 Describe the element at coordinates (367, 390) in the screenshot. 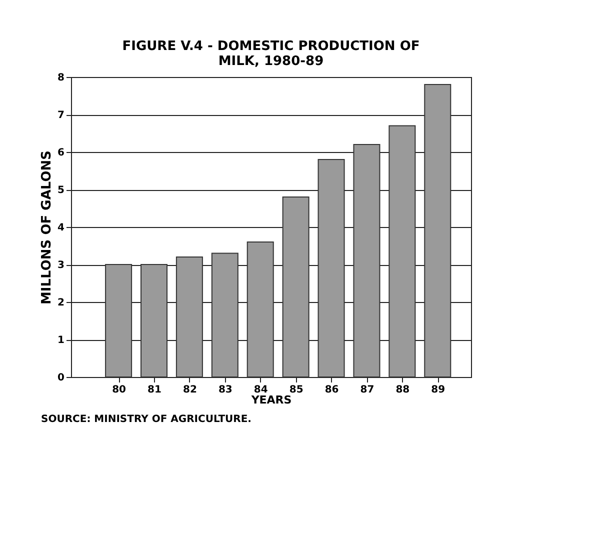

I see `x-tick-label: 87` at that location.